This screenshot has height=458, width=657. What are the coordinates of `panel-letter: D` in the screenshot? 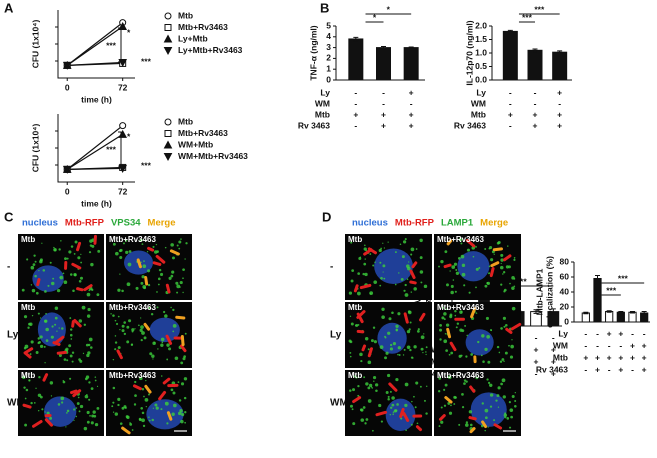 It's located at (326, 216).